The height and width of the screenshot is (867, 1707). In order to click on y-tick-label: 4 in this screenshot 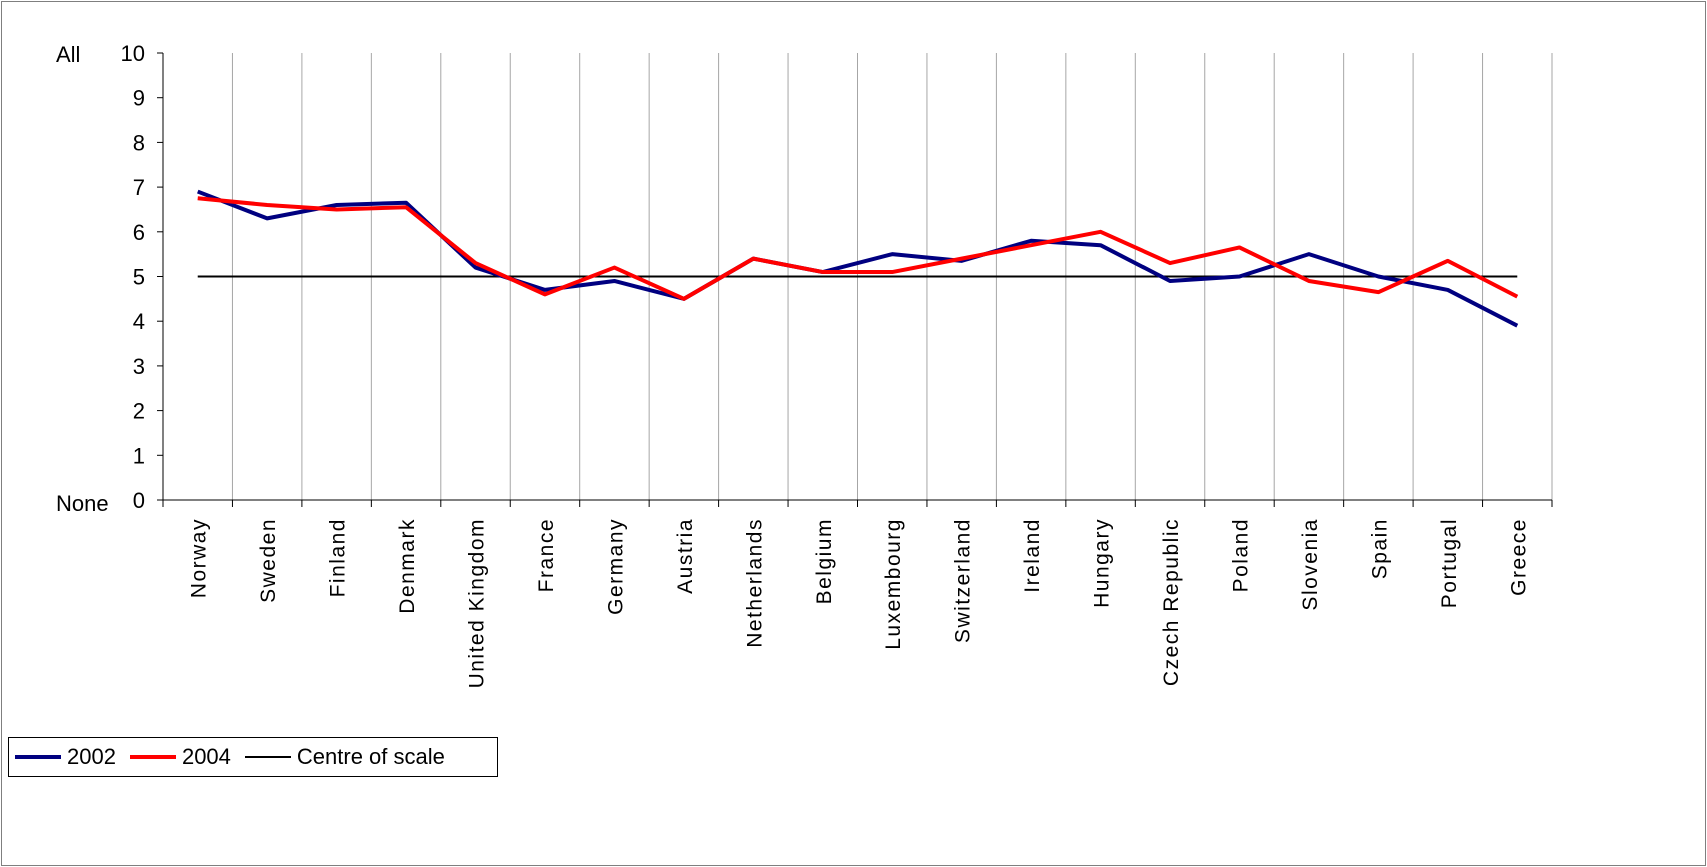, I will do `click(139, 321)`.